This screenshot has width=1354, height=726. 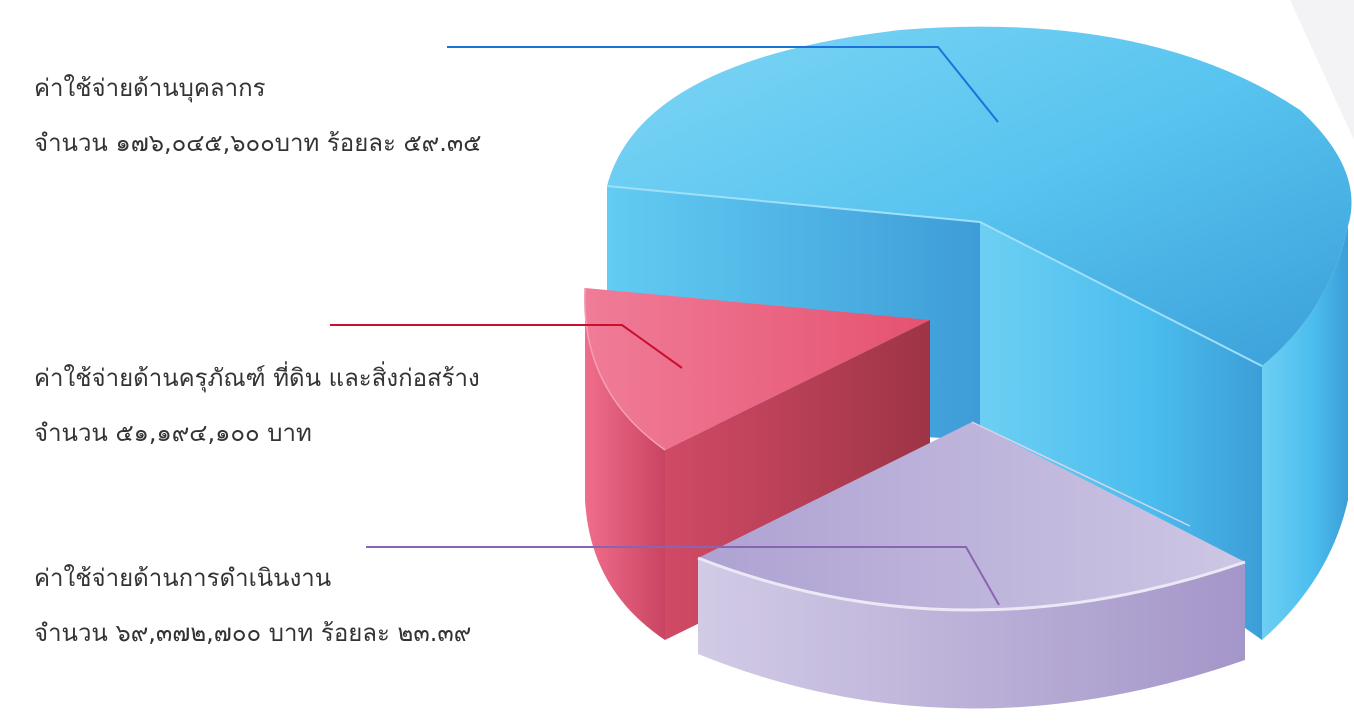 I want to click on label-operations-name: ค่าใช้จ่ายด้านการดำเนินงาน, so click(x=183, y=578).